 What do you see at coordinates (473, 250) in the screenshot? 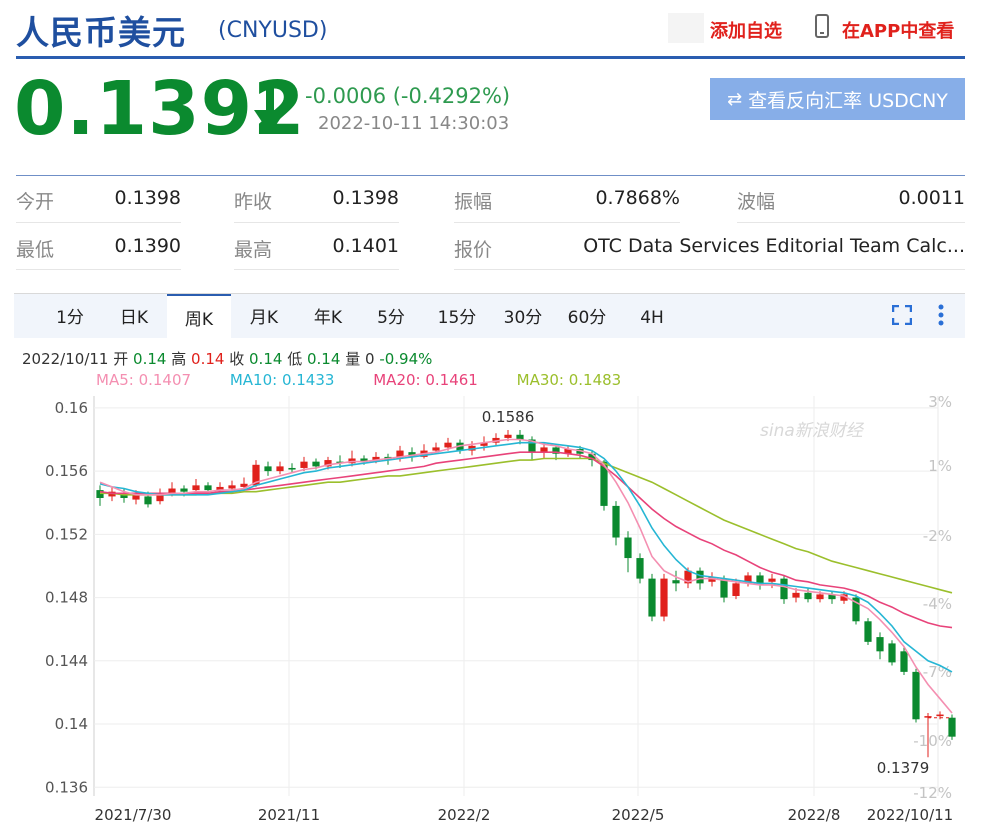
I see `quote-source-label: 报价` at bounding box center [473, 250].